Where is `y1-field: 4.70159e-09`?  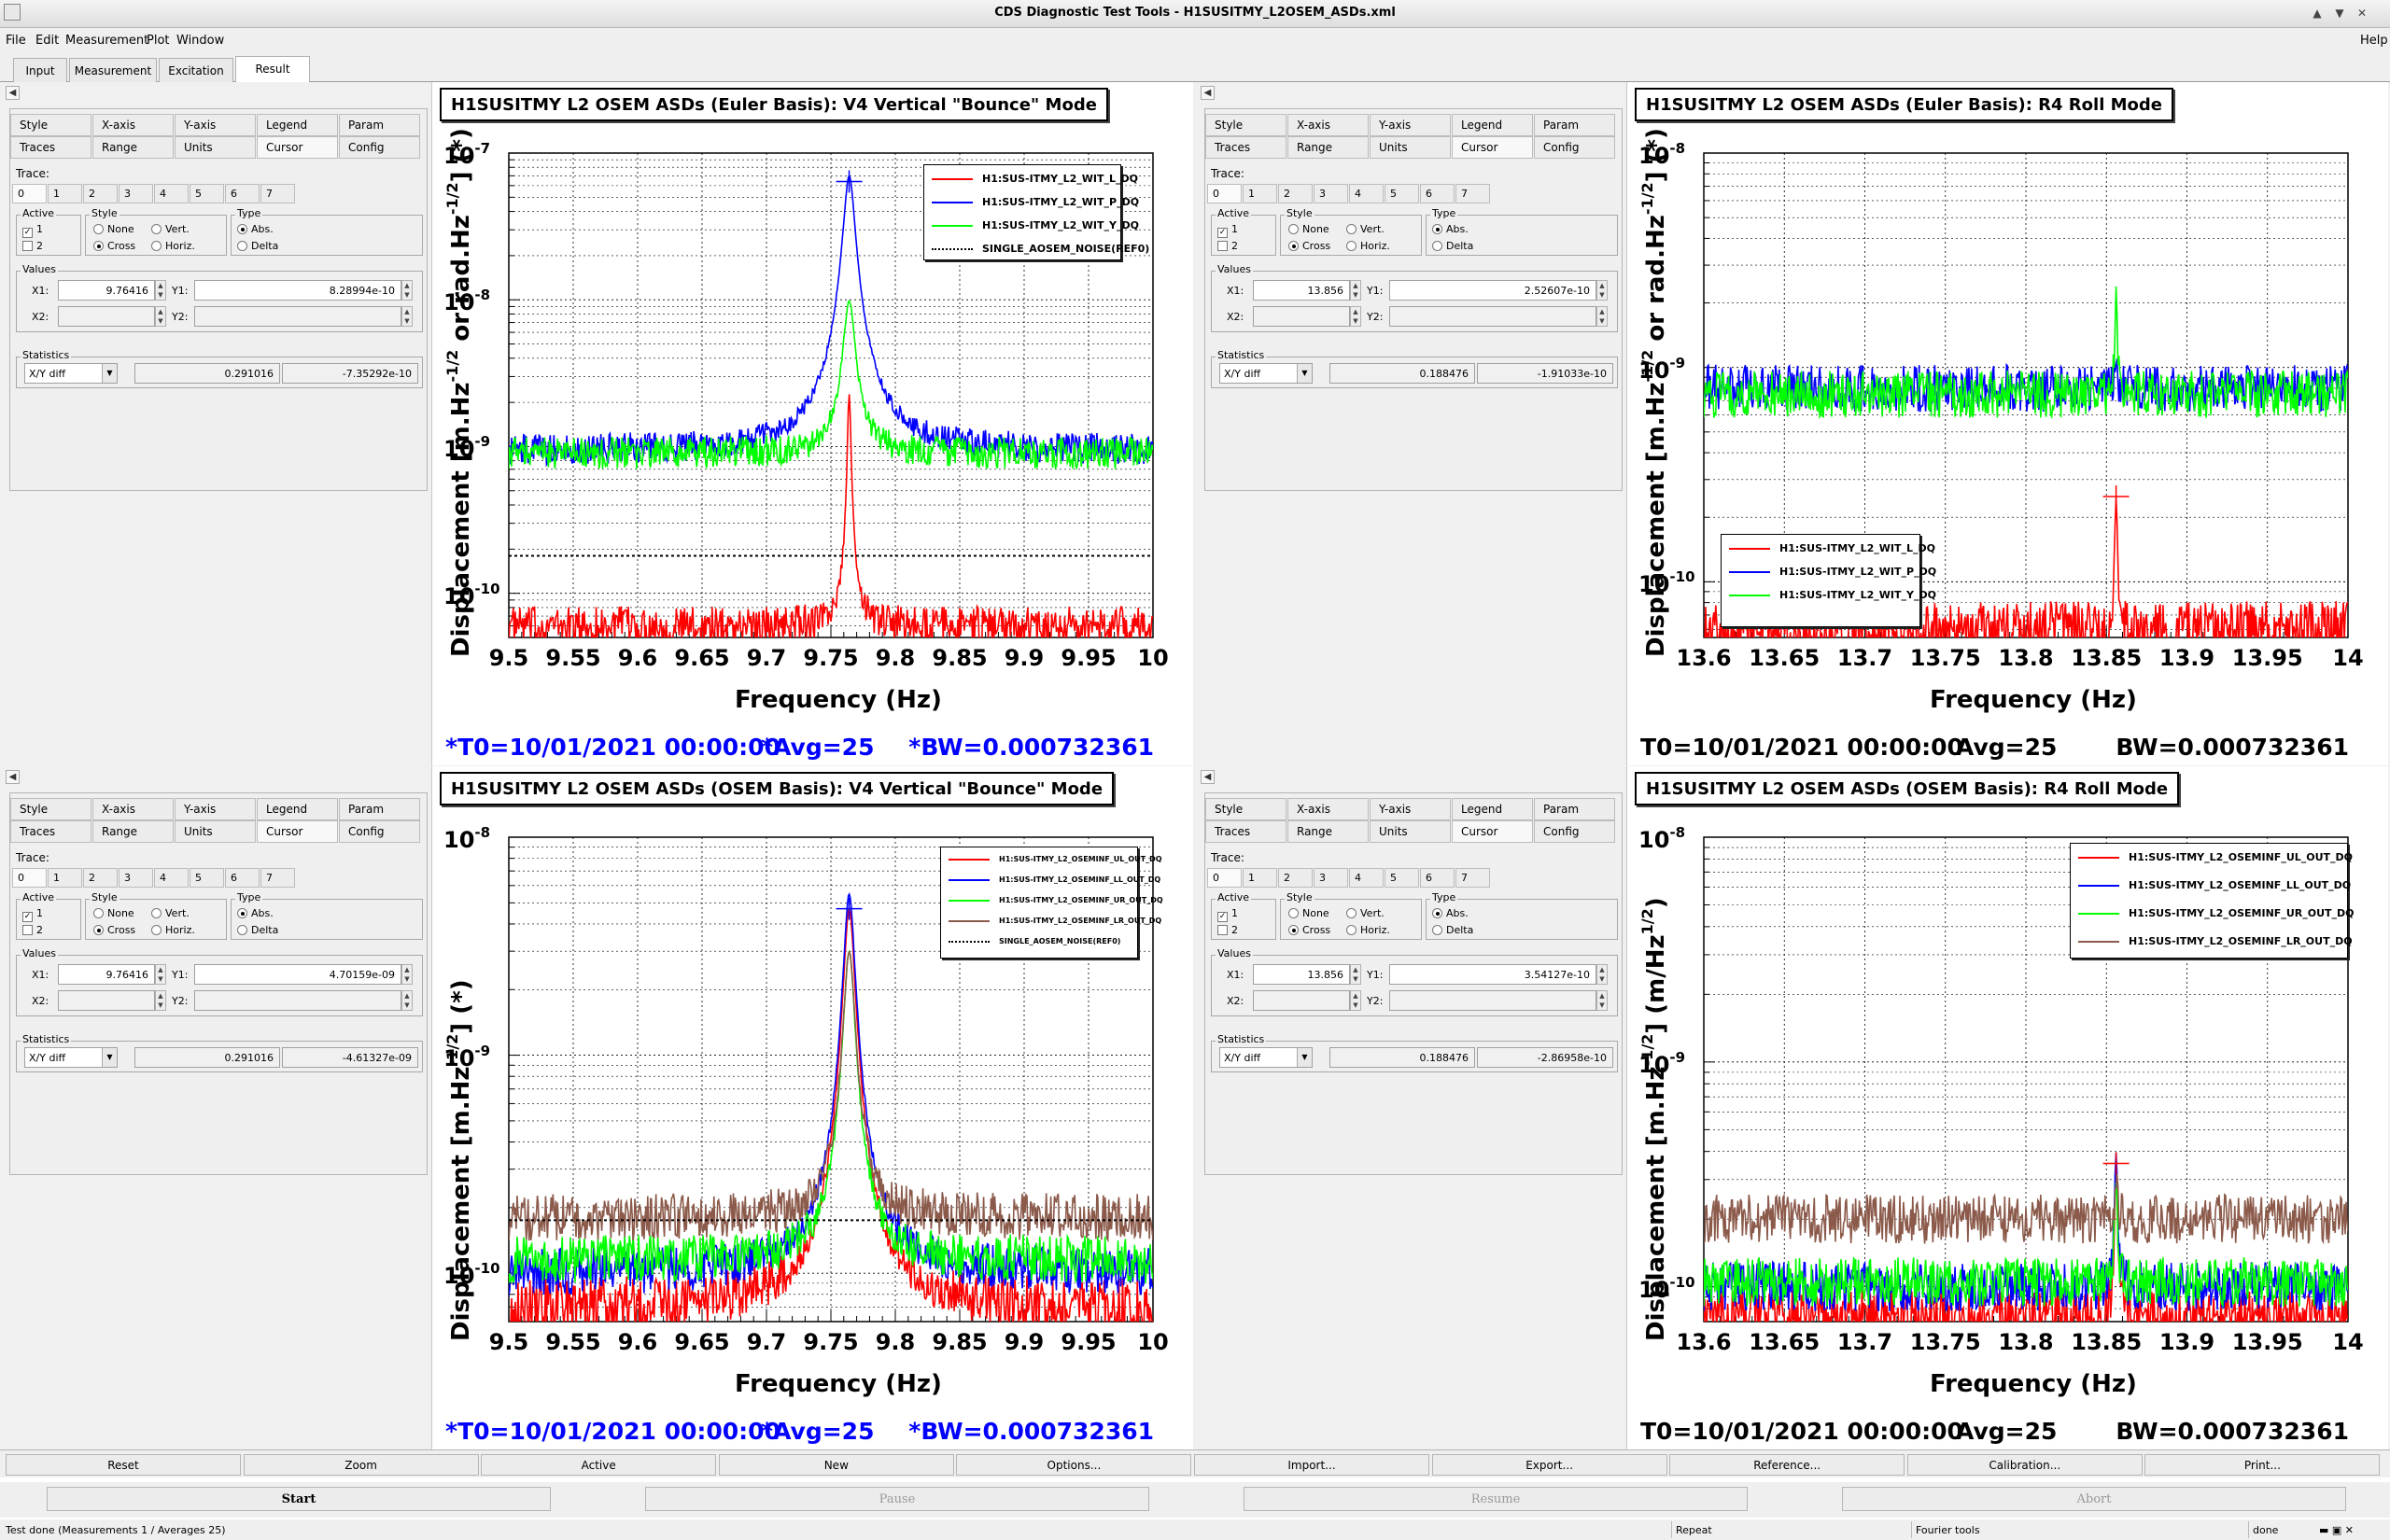
y1-field: 4.70159e-09 is located at coordinates (297, 974).